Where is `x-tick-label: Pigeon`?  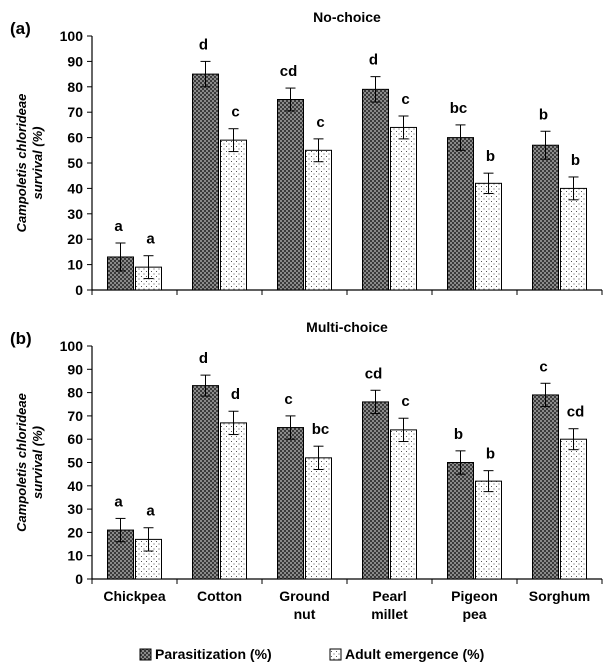 x-tick-label: Pigeon is located at coordinates (474, 596).